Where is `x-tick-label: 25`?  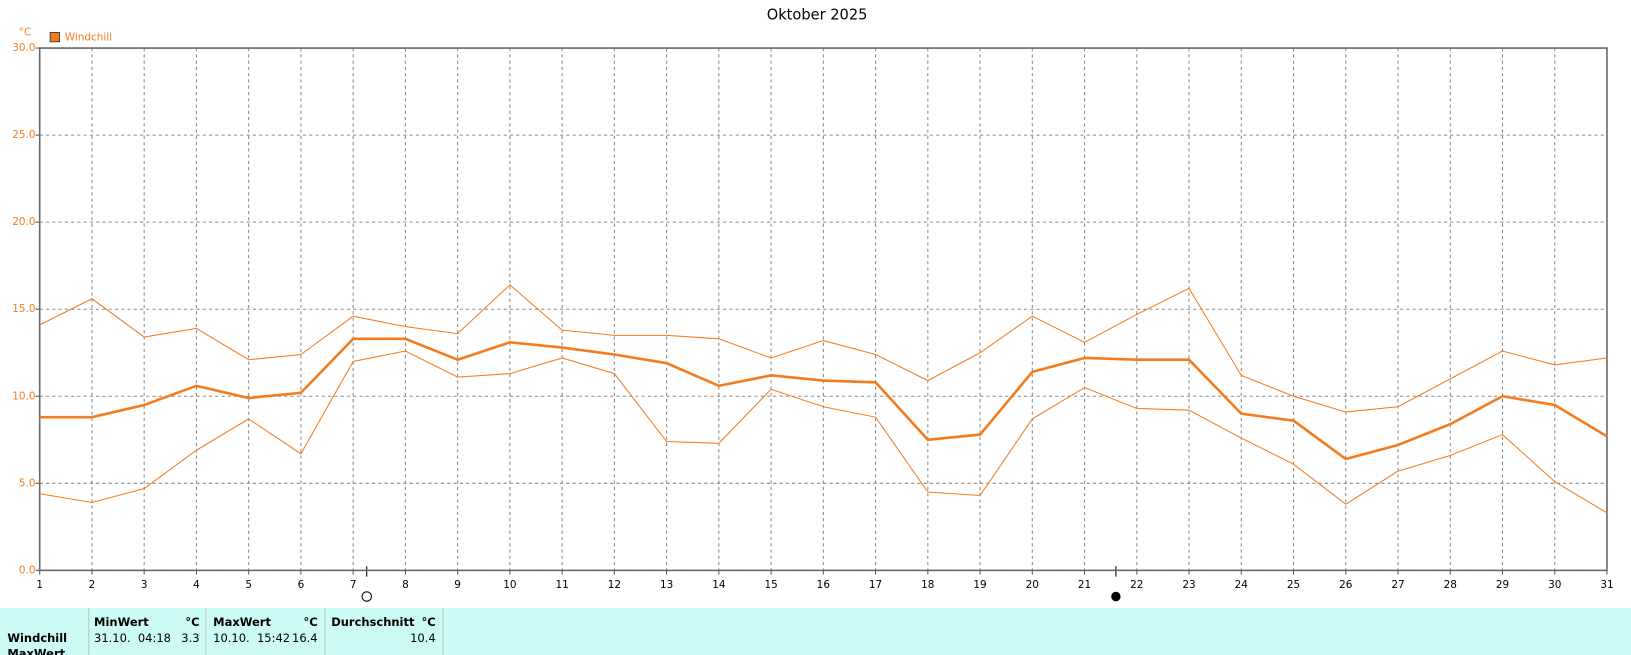 x-tick-label: 25 is located at coordinates (1293, 585).